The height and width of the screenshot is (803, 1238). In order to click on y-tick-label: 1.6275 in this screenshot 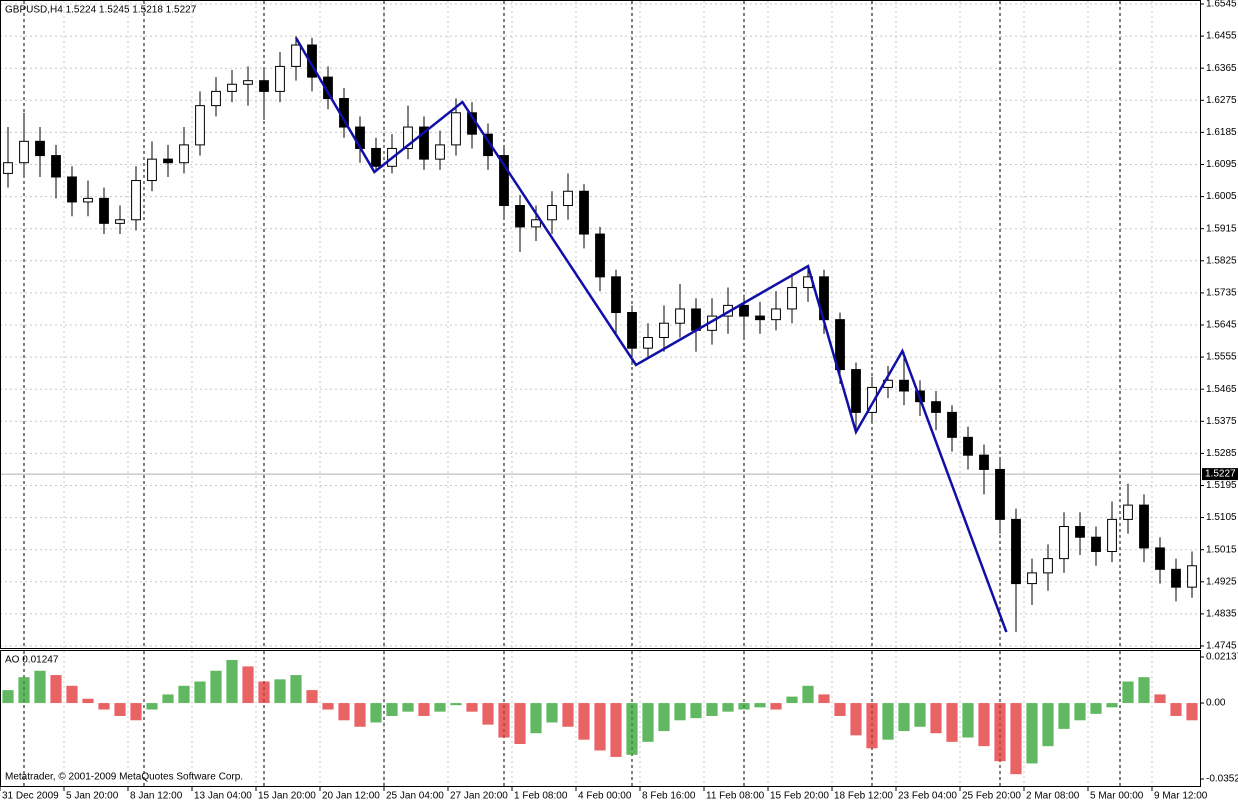, I will do `click(1221, 100)`.